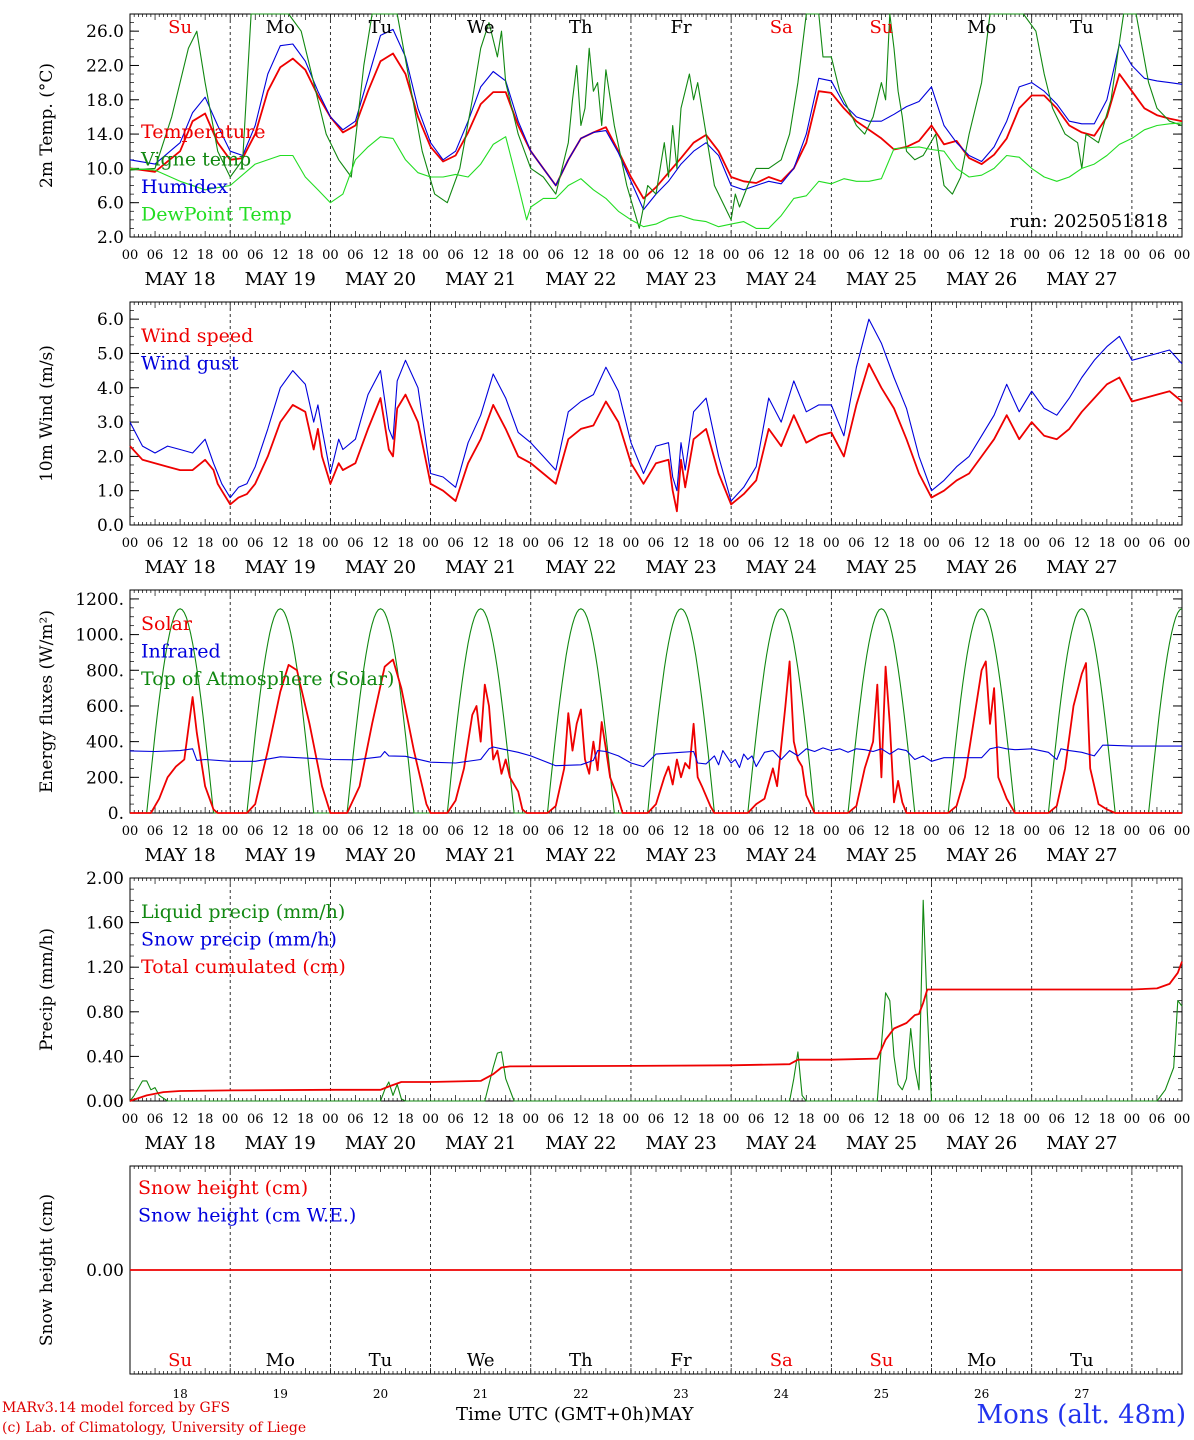 This screenshot has height=1440, width=1194. Describe the element at coordinates (280, 1394) in the screenshot. I see `day-number-label: 19` at that location.